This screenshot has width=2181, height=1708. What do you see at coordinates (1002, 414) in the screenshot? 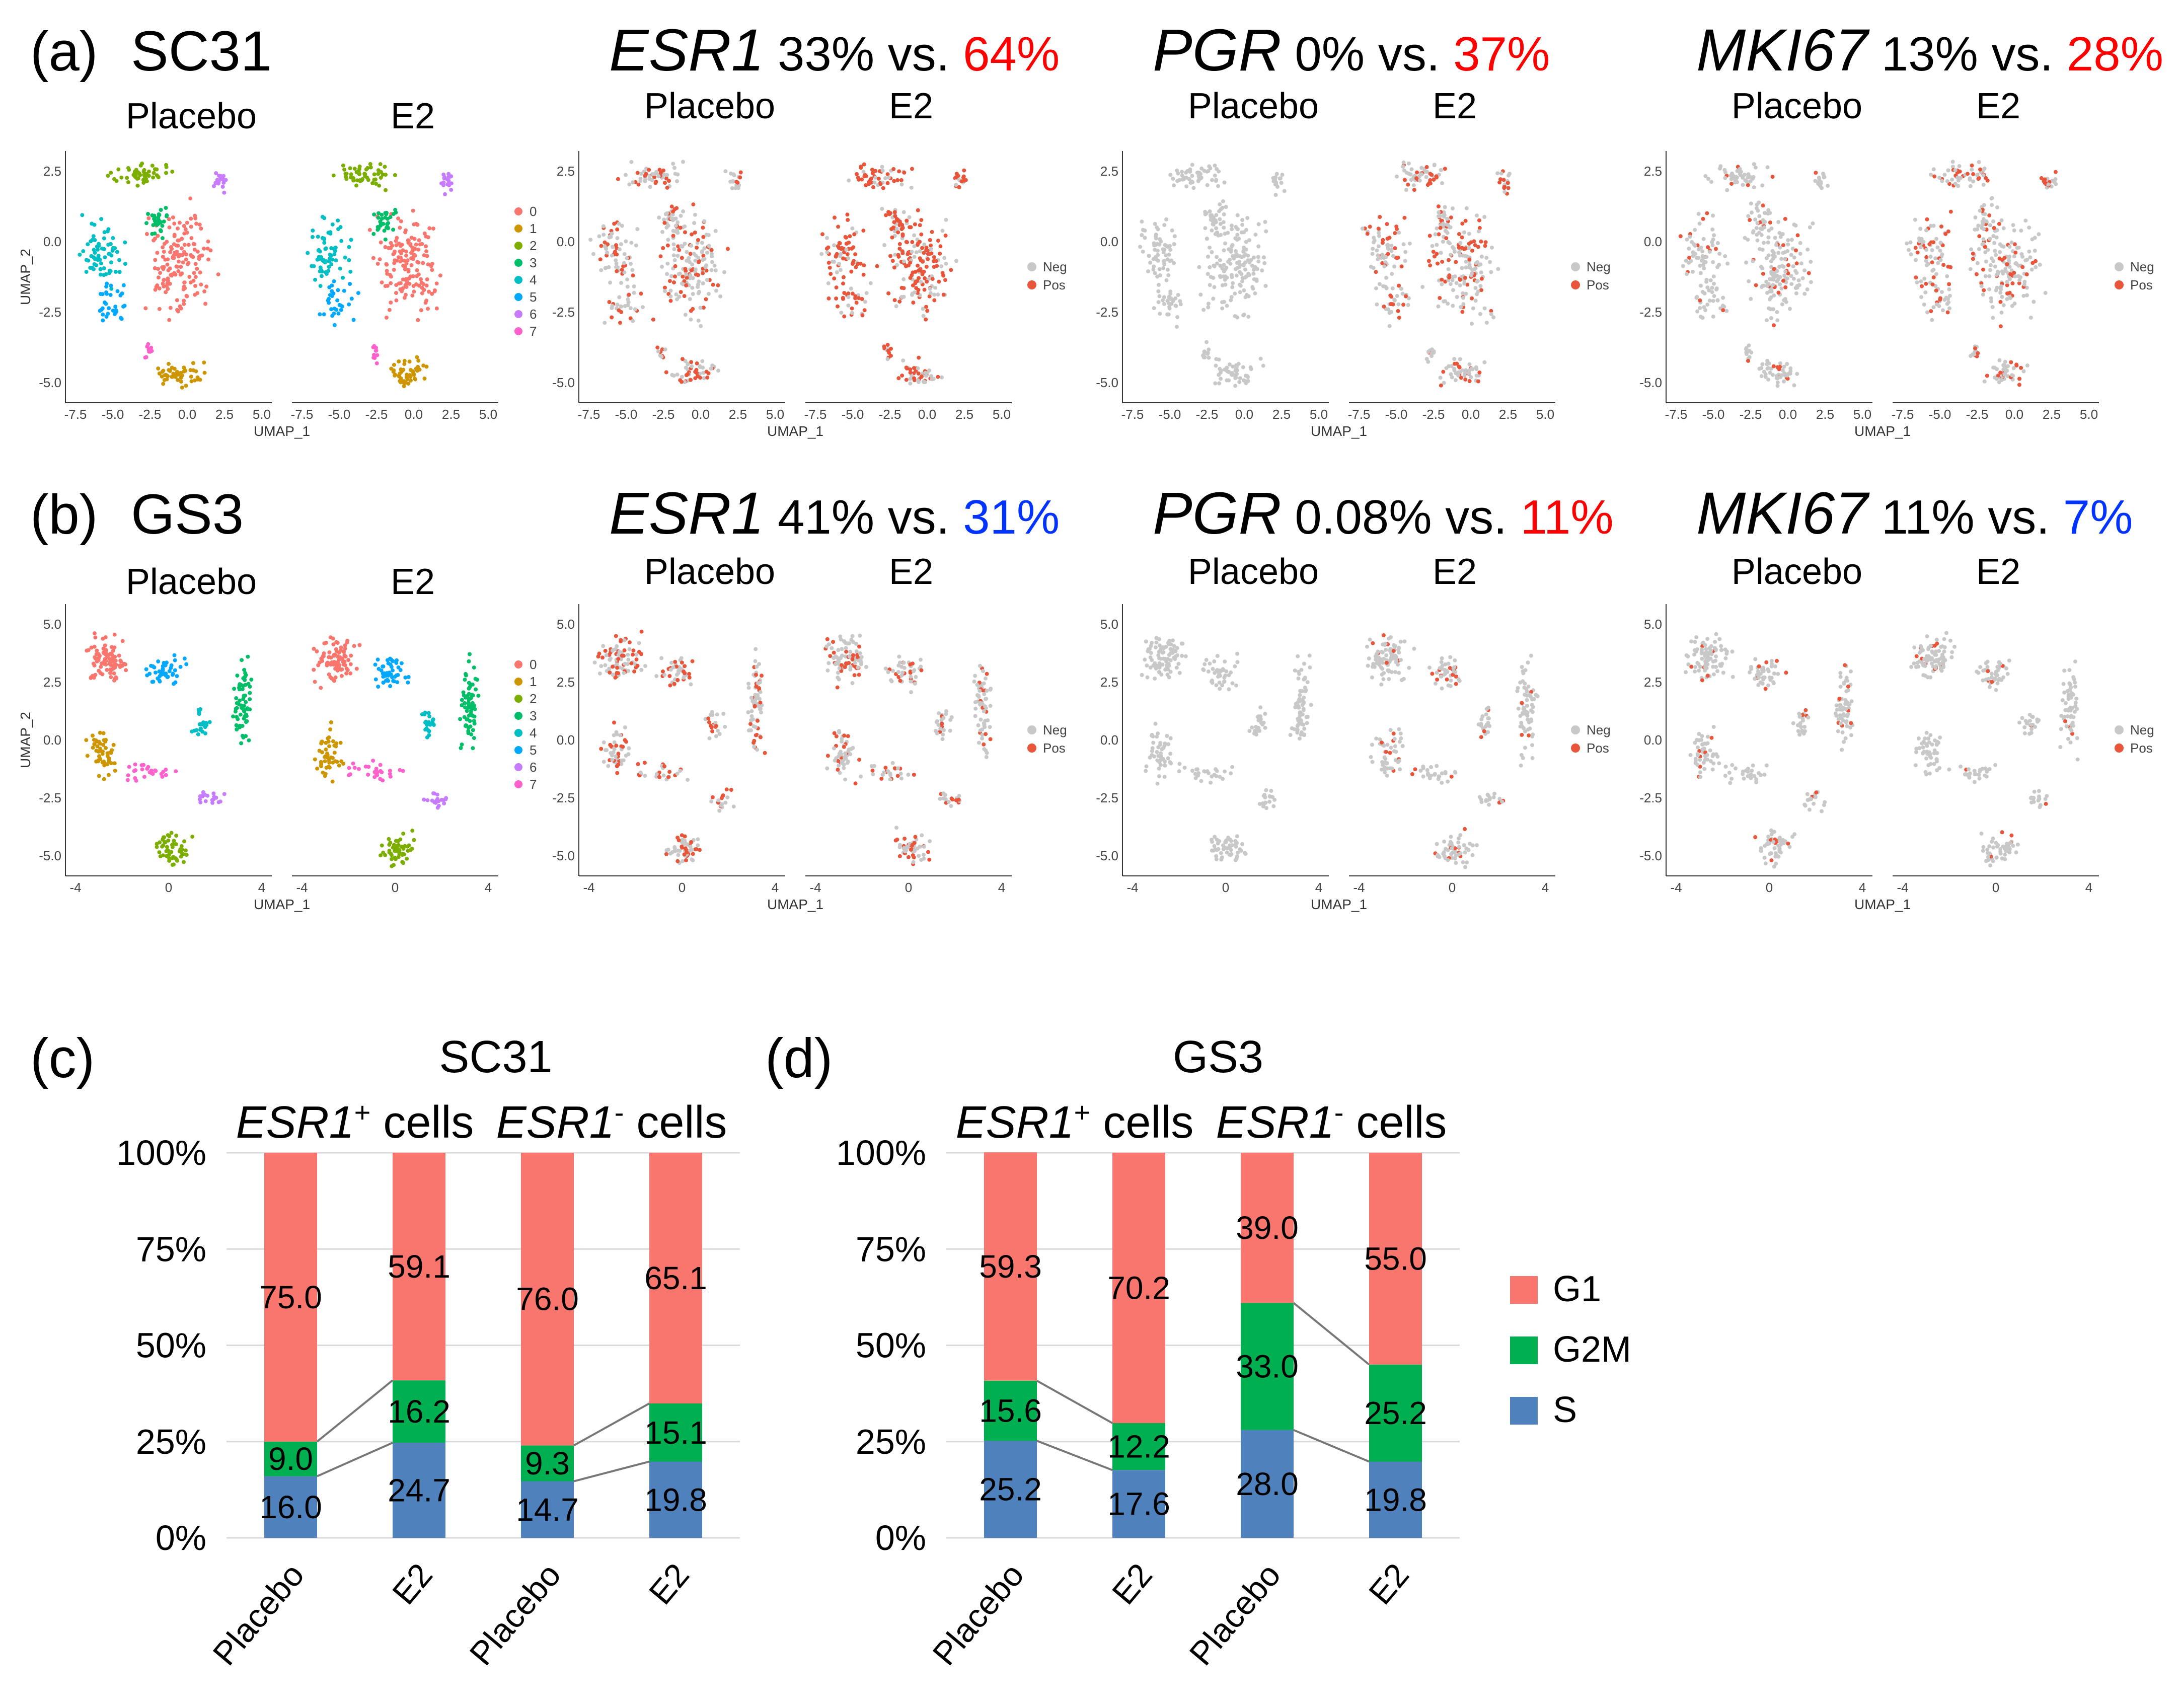
I see `umap-x-tick-label: 5.0` at bounding box center [1002, 414].